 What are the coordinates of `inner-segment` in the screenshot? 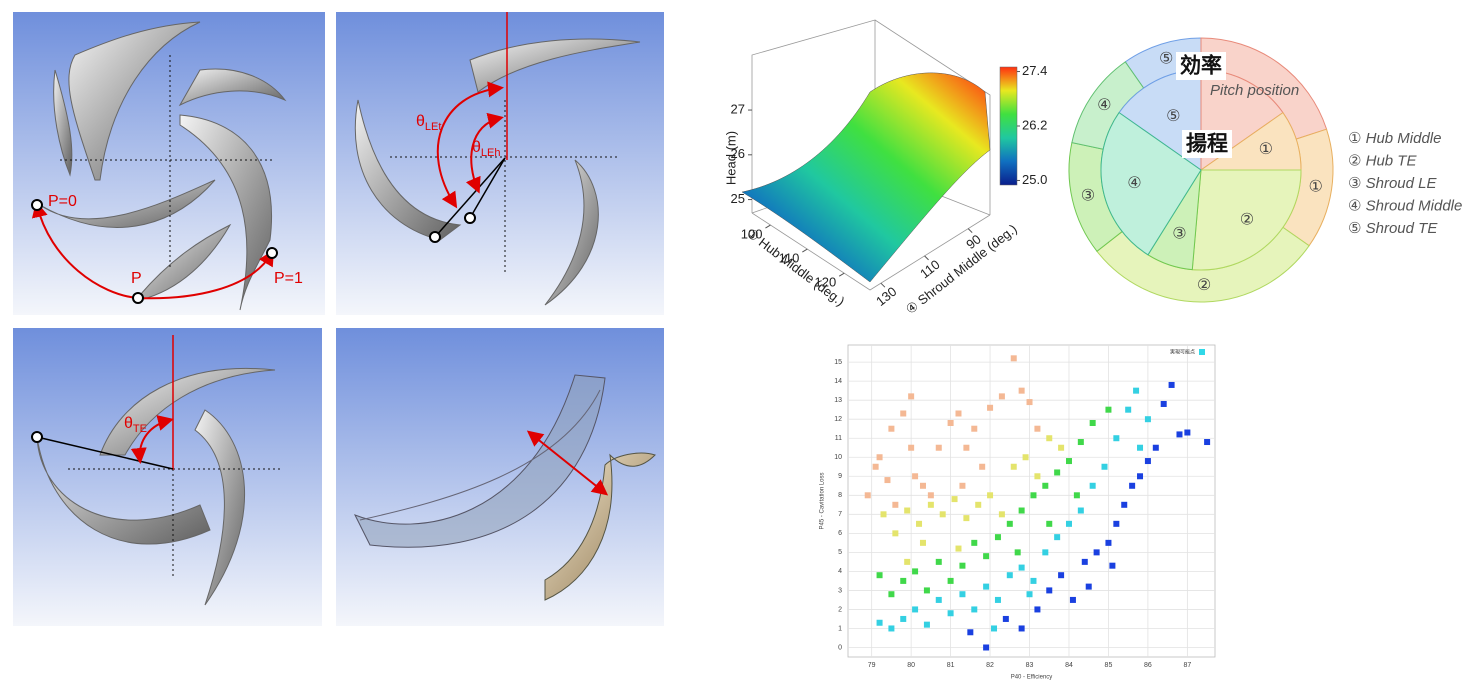 It's located at (1246, 220).